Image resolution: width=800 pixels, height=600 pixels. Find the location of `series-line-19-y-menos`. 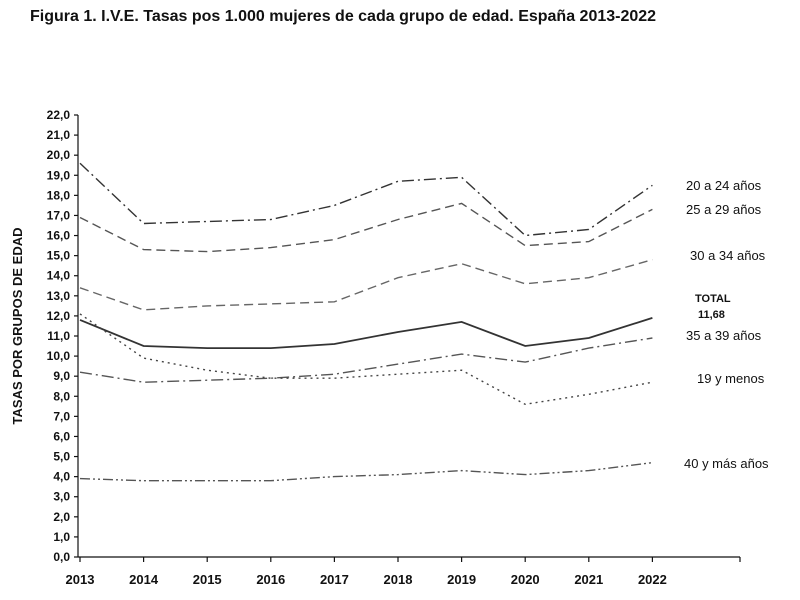

series-line-19-y-menos is located at coordinates (366, 359).